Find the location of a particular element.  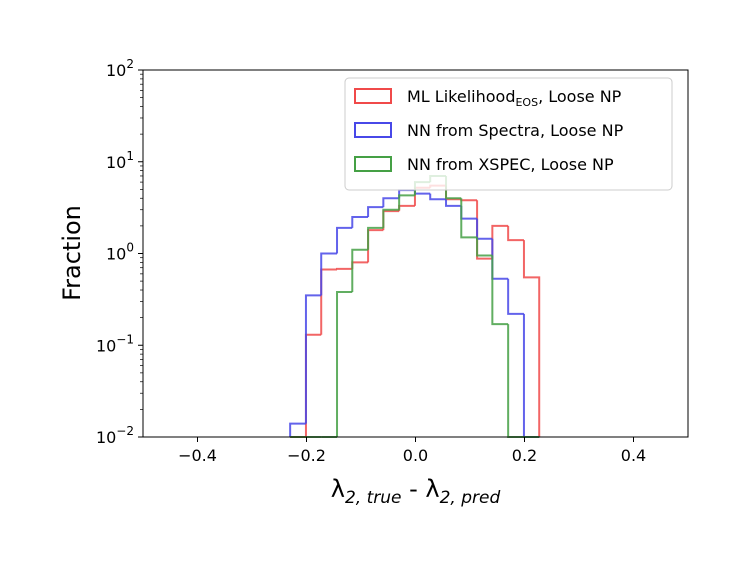

x-axis-label: λ2, true - λ2, pred is located at coordinates (416, 491).